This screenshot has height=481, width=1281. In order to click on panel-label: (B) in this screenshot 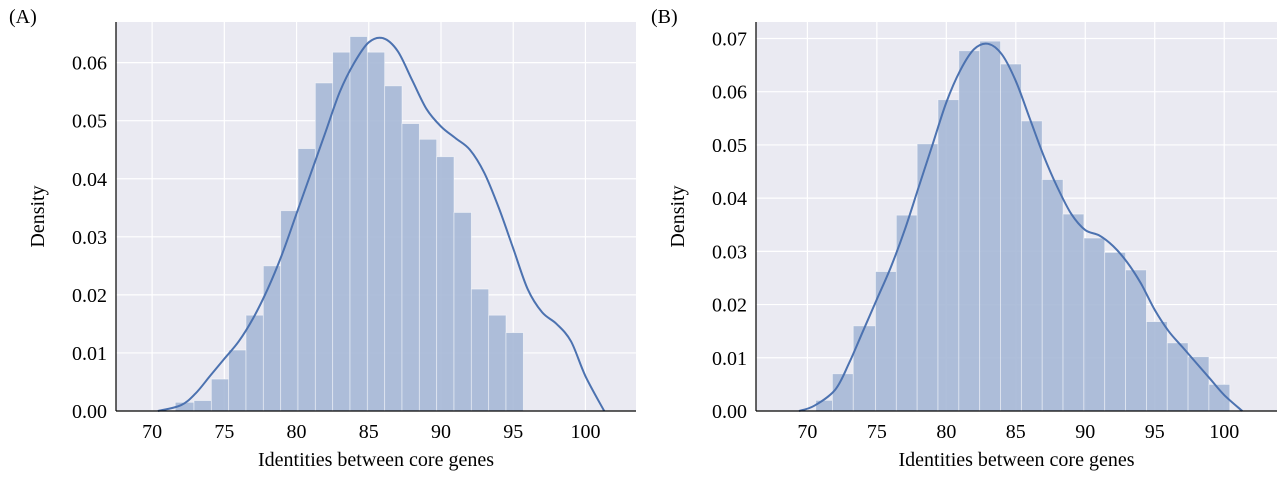, I will do `click(664, 17)`.